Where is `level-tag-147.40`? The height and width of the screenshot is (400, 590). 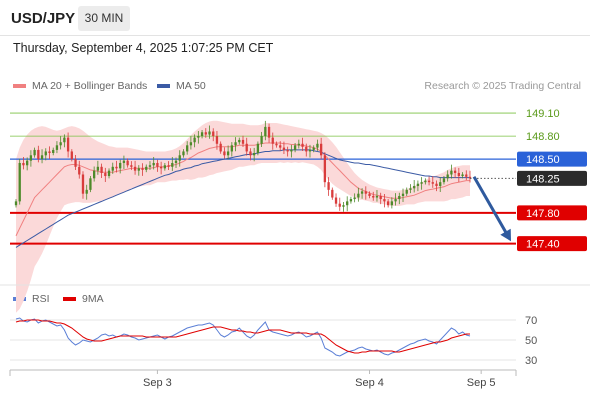
level-tag-147.40 is located at coordinates (552, 244).